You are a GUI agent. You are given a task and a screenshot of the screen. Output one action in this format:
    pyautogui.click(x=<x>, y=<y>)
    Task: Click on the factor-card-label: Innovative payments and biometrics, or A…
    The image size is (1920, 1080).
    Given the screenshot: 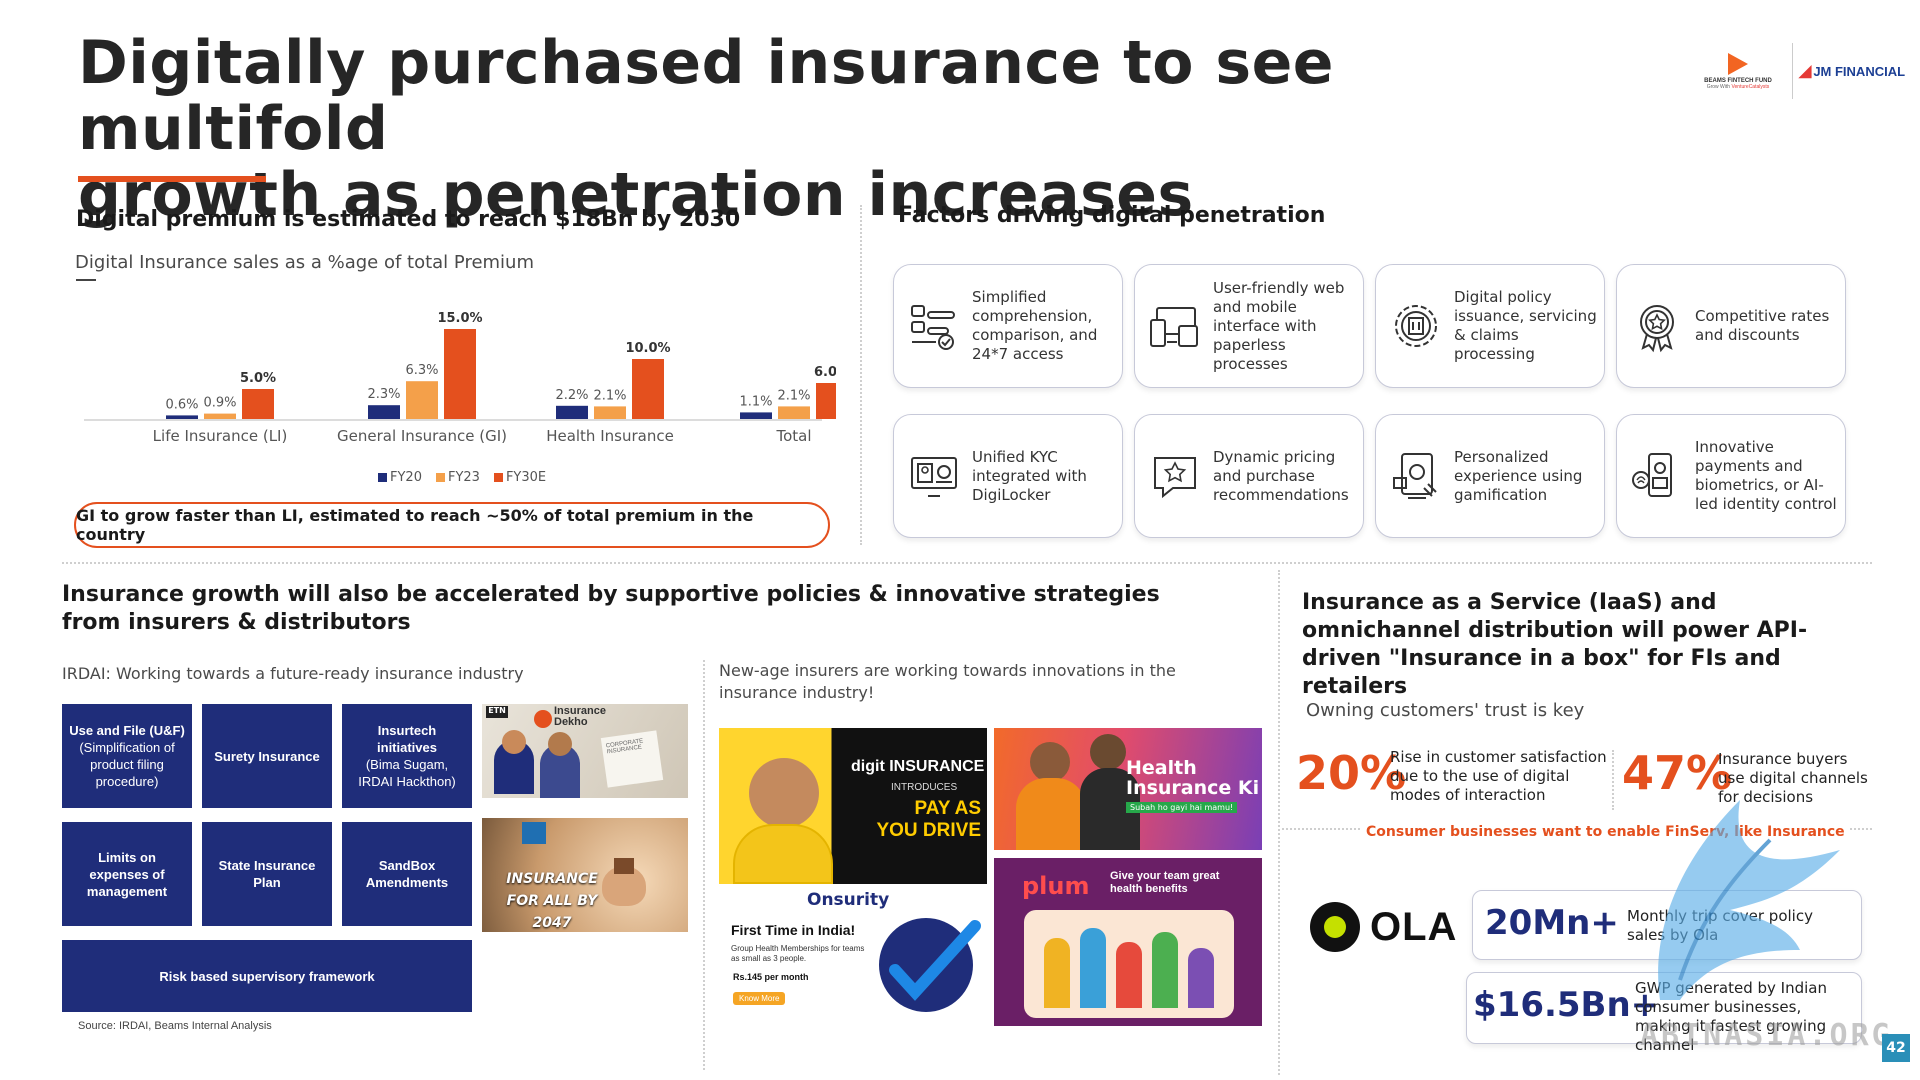 What is the action you would take?
    pyautogui.click(x=1766, y=475)
    